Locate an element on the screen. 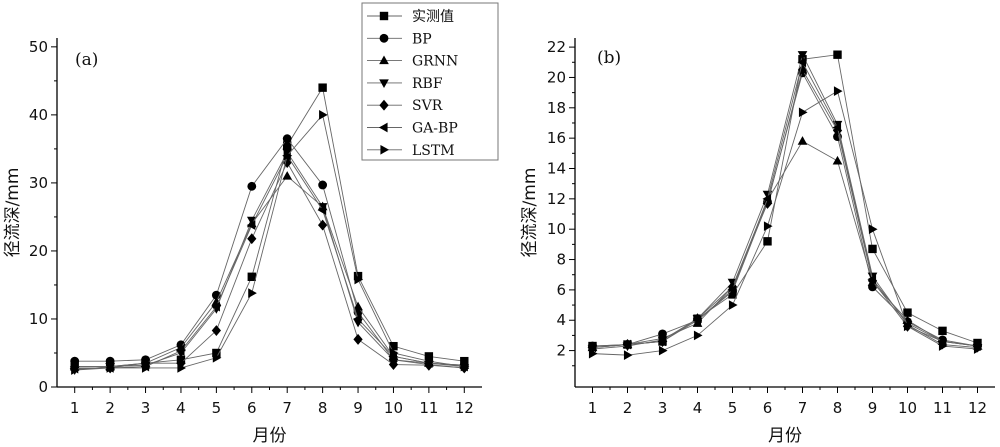  legend-label: GA-BP is located at coordinates (435, 129).